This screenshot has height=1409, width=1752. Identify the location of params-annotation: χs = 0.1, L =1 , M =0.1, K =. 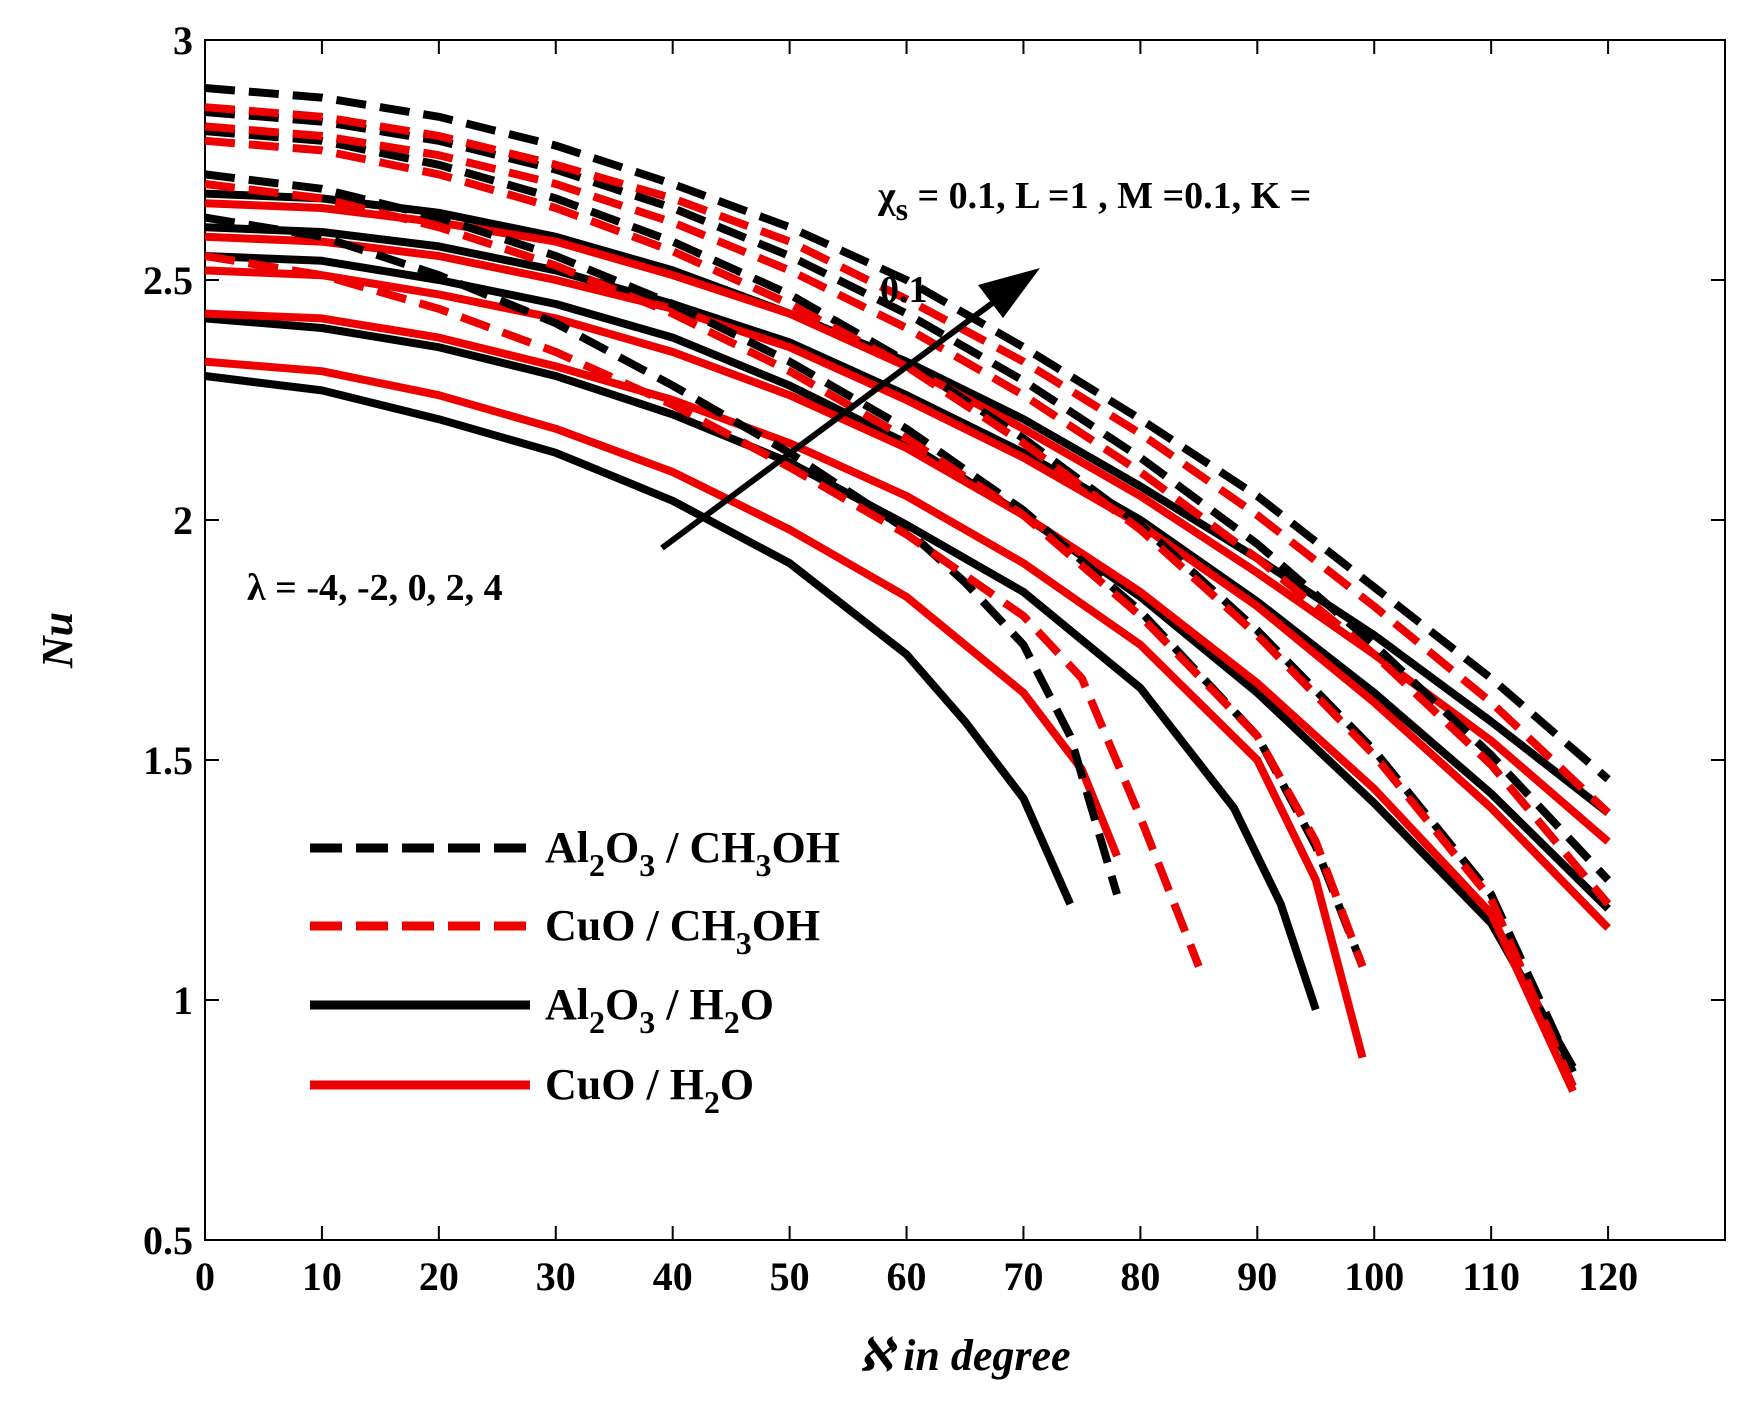
(1094, 201).